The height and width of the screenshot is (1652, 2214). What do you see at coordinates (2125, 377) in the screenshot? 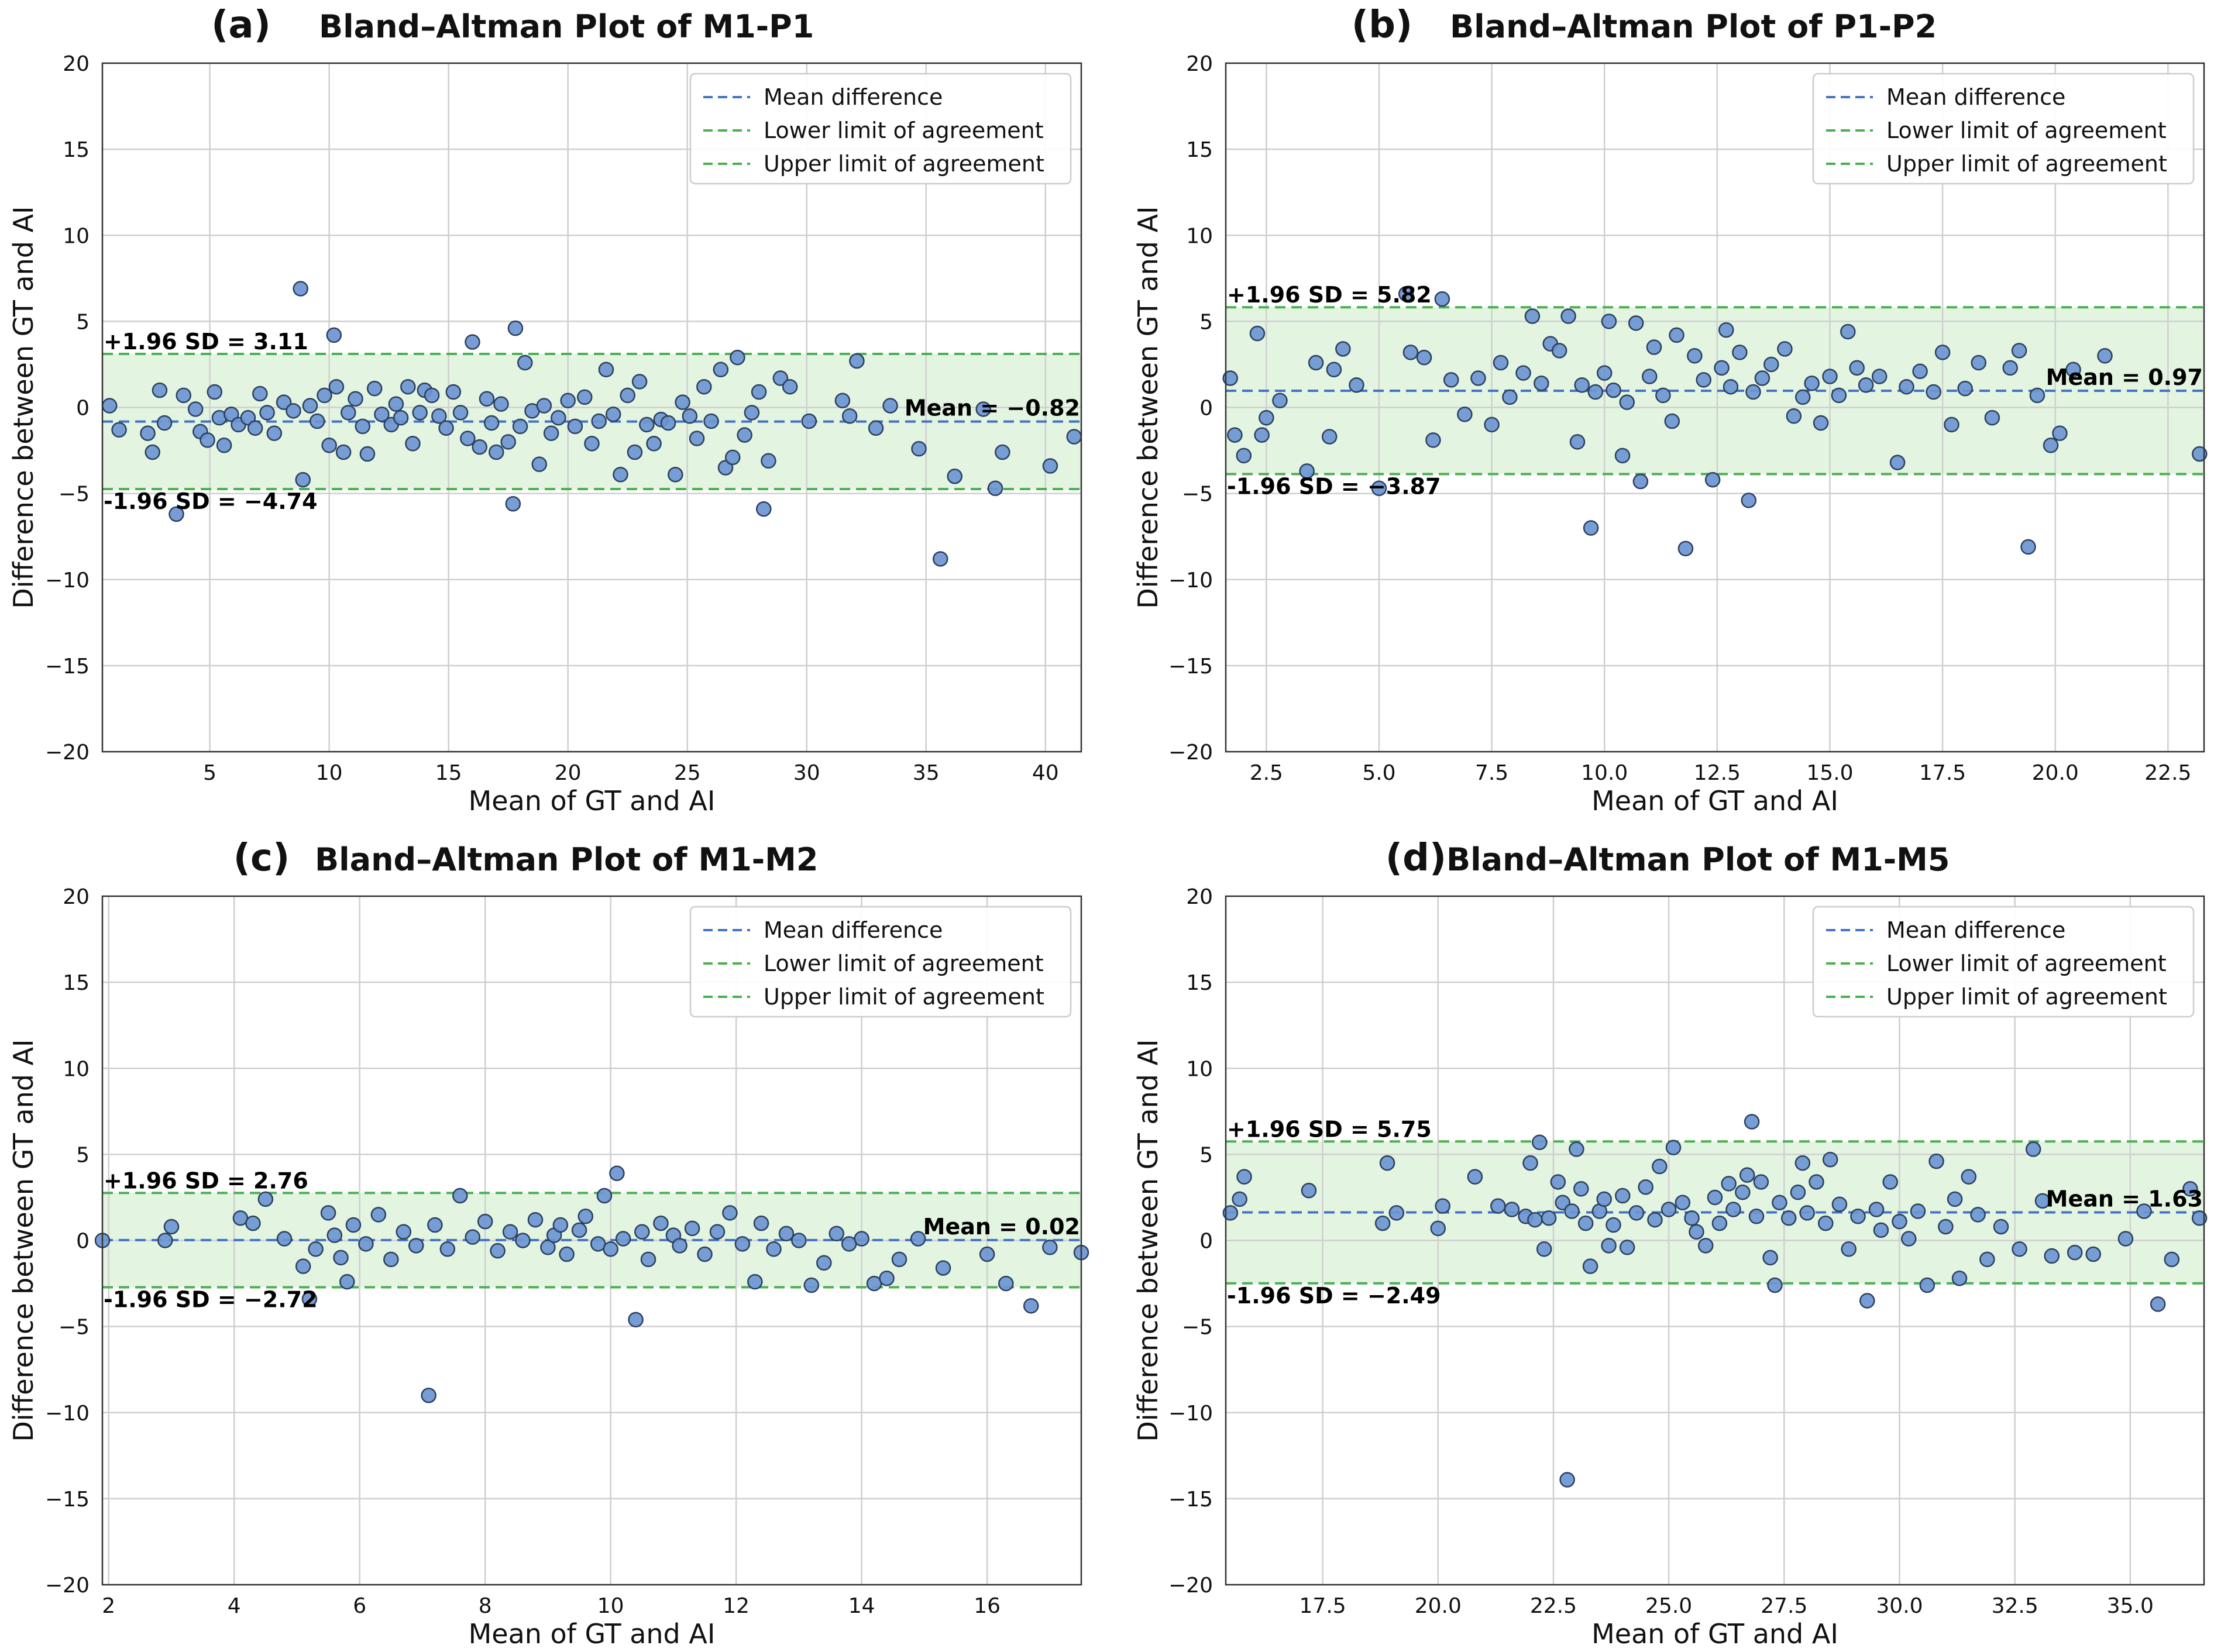
I see `mean-annotation: Mean = 0.97` at bounding box center [2125, 377].